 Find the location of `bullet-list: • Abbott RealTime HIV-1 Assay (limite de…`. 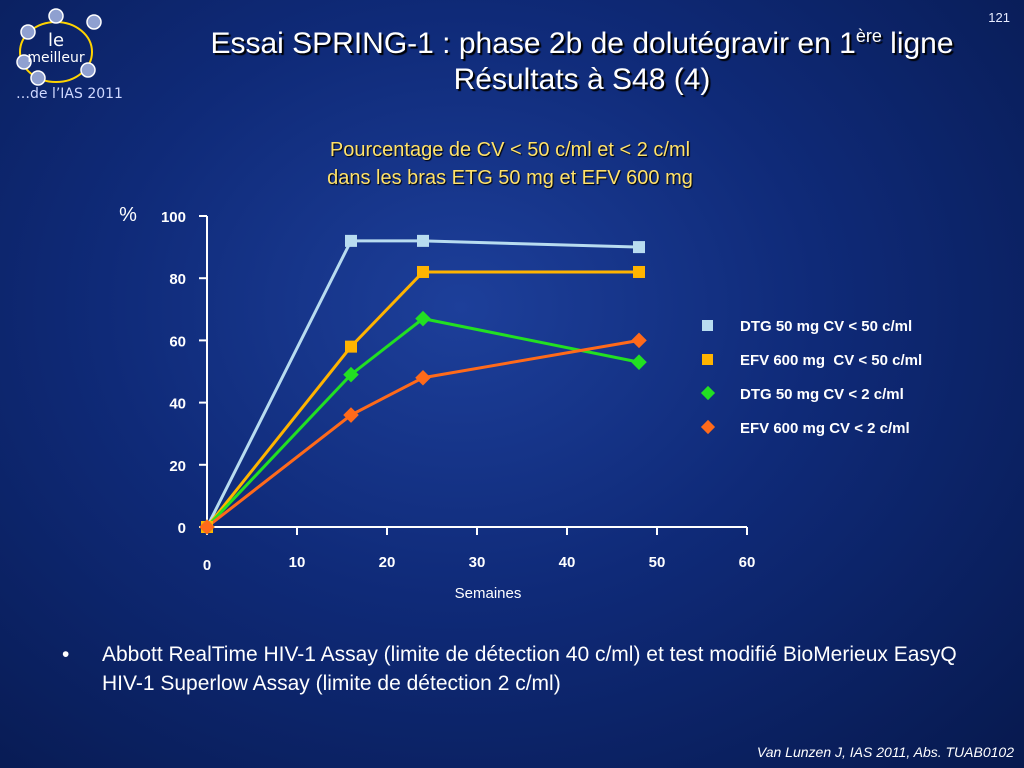

bullet-list: • Abbott RealTime HIV-1 Assay (limite de… is located at coordinates (512, 669).